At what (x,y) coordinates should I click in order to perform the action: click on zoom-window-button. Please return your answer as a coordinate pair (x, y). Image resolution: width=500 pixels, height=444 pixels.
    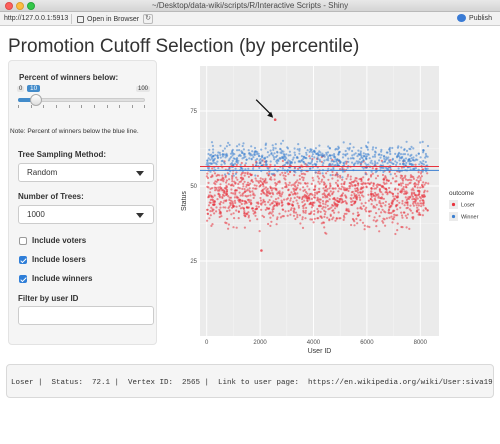
    Looking at the image, I should click on (31, 6).